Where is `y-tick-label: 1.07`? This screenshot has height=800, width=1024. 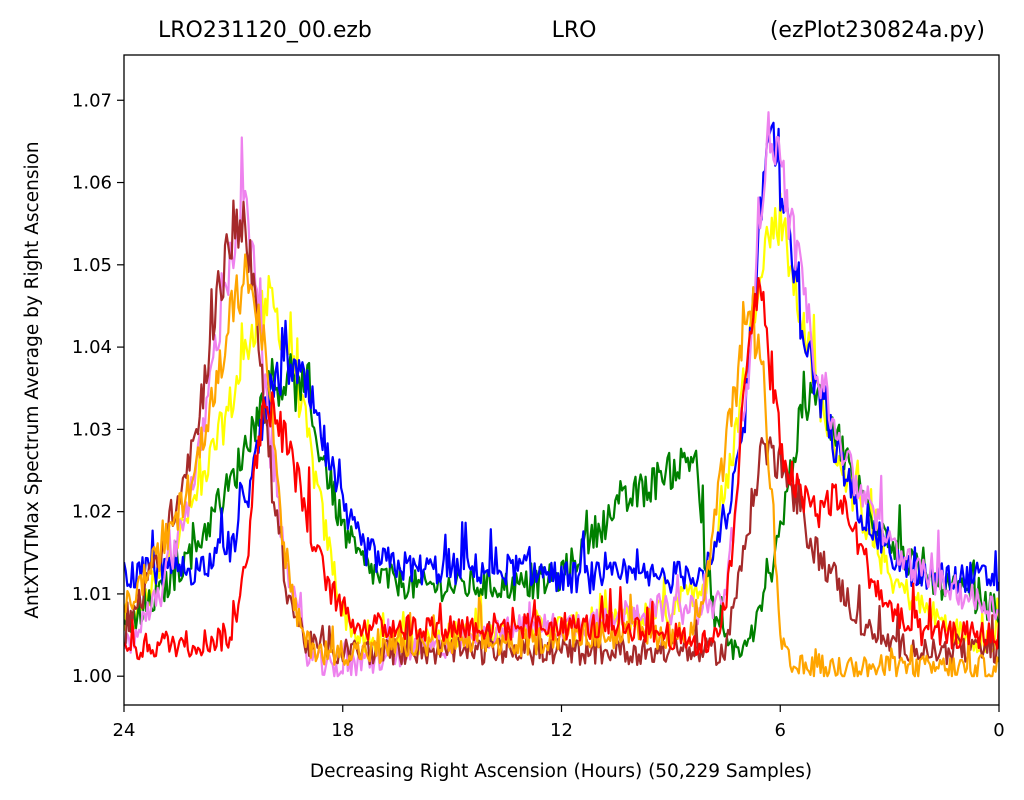 y-tick-label: 1.07 is located at coordinates (92, 100).